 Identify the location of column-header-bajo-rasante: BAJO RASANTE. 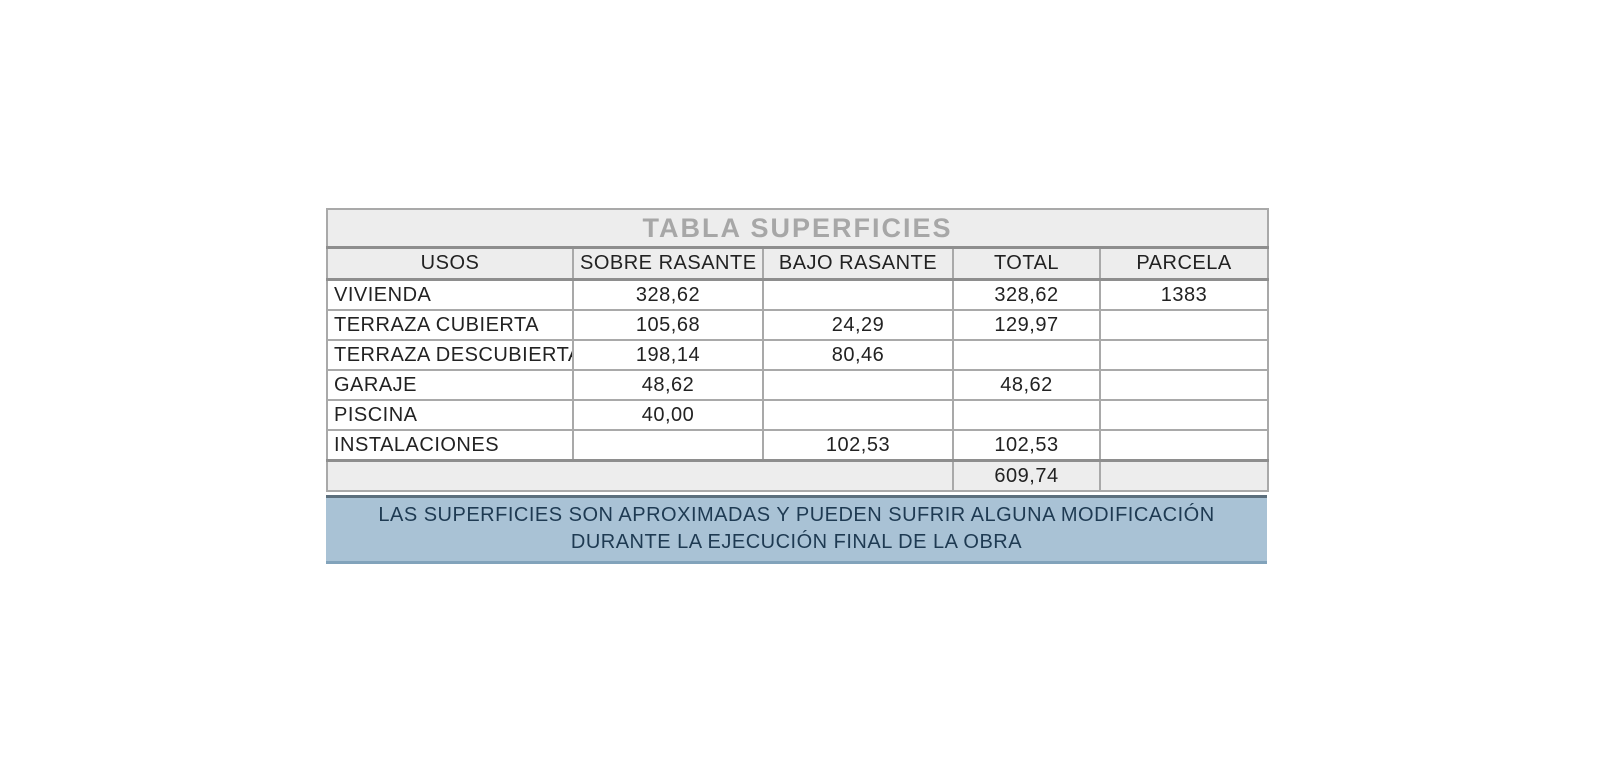
(858, 263).